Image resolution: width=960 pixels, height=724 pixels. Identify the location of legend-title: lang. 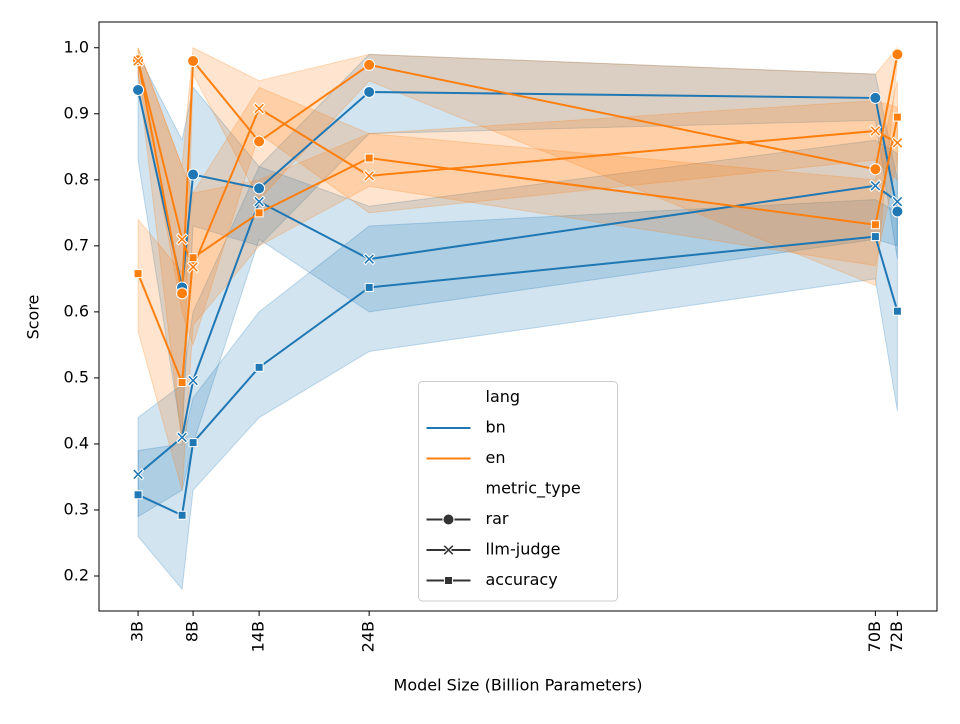
(503, 396).